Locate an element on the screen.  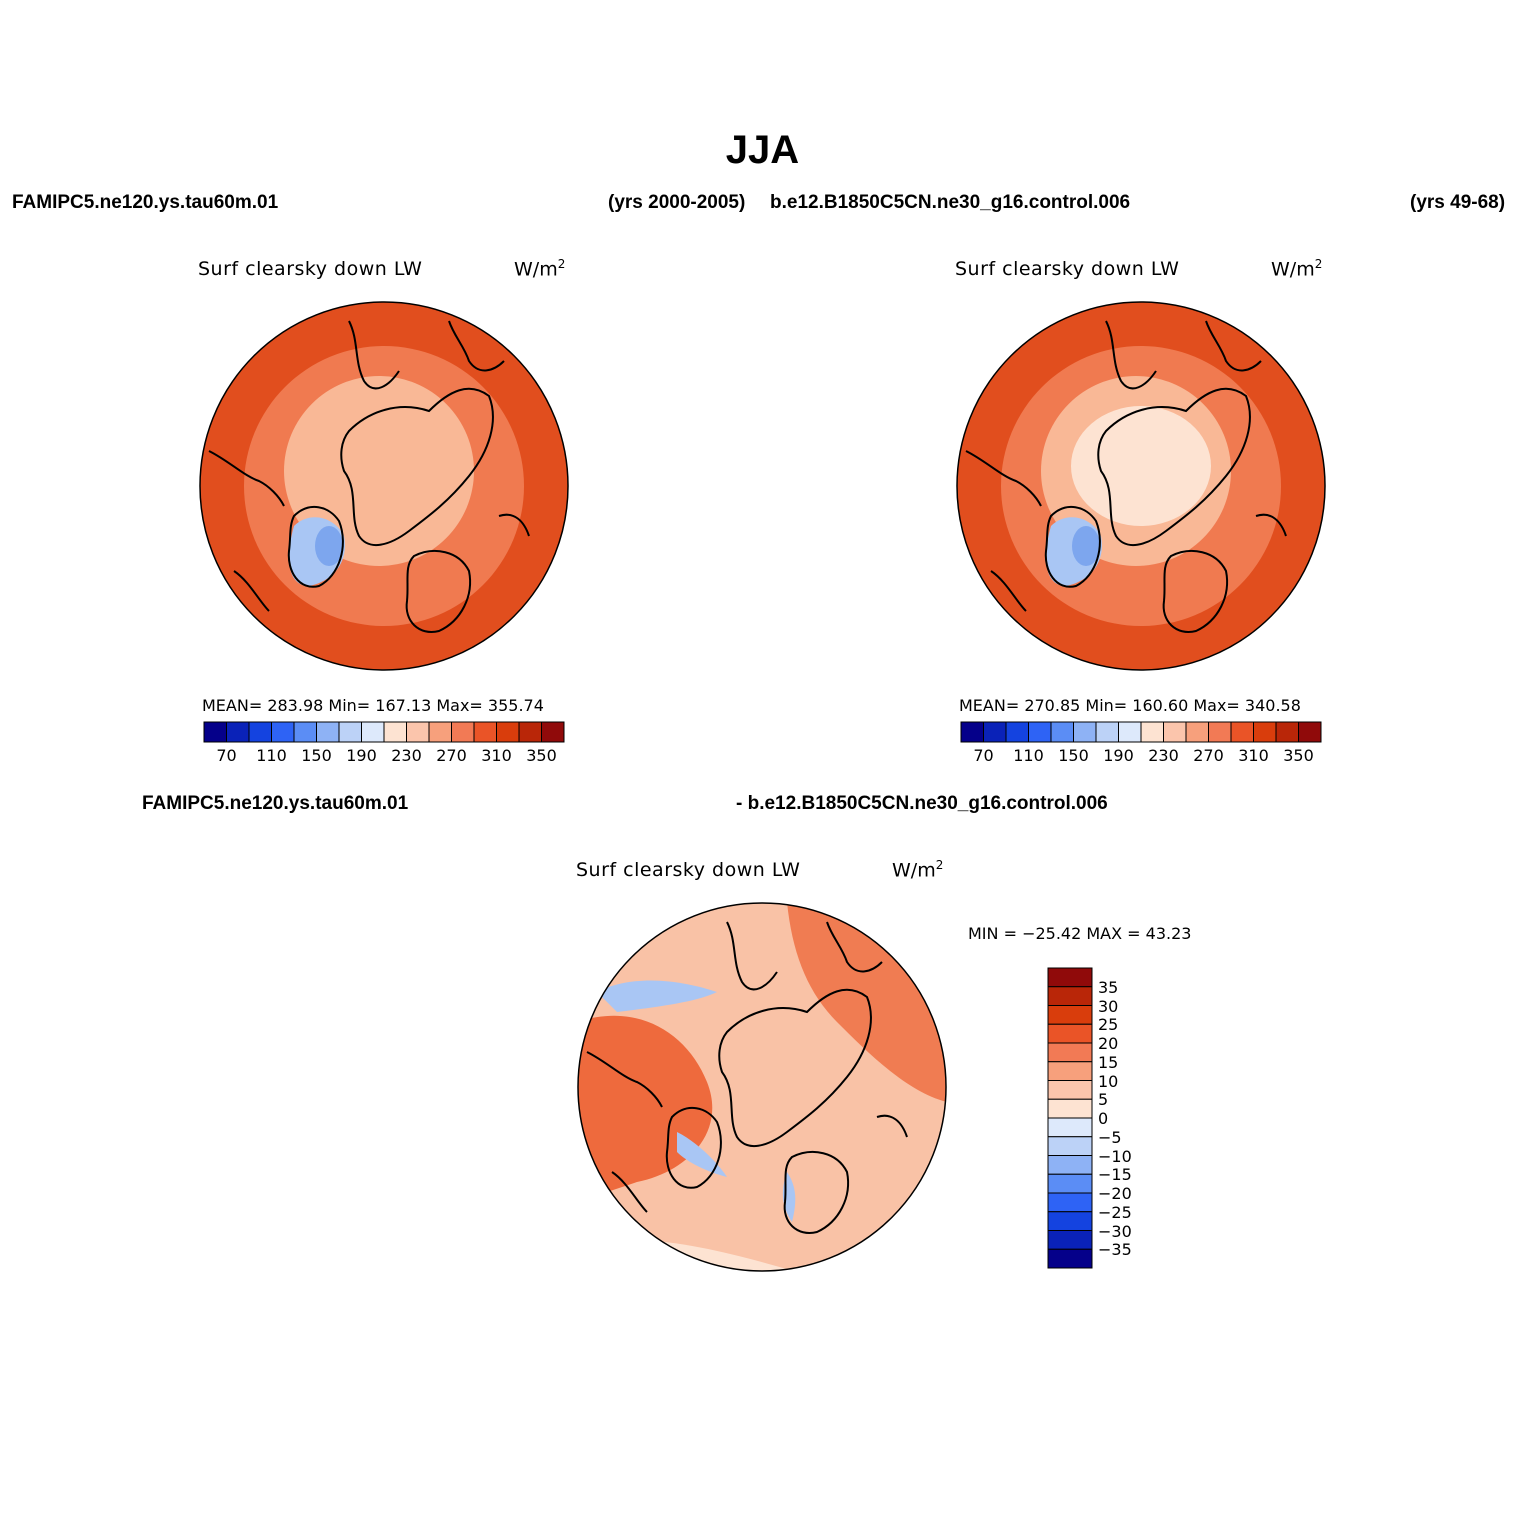
colorbar-tick-label: −30 is located at coordinates (1115, 1231).